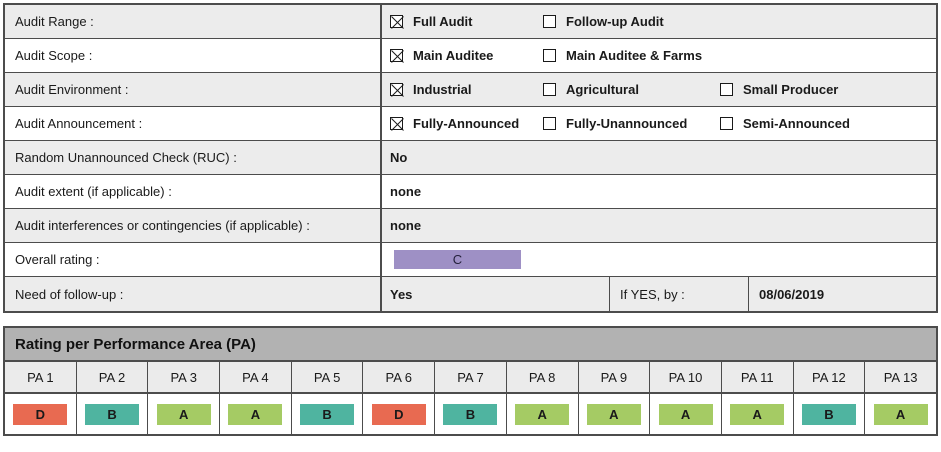  I want to click on checkbox-fully-unannounced, so click(549, 123).